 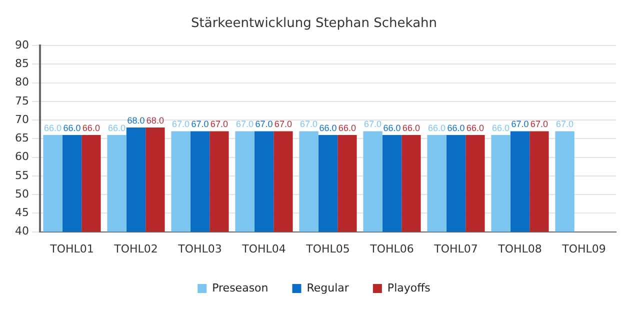 I want to click on y-tick-label: 40, so click(x=21, y=231).